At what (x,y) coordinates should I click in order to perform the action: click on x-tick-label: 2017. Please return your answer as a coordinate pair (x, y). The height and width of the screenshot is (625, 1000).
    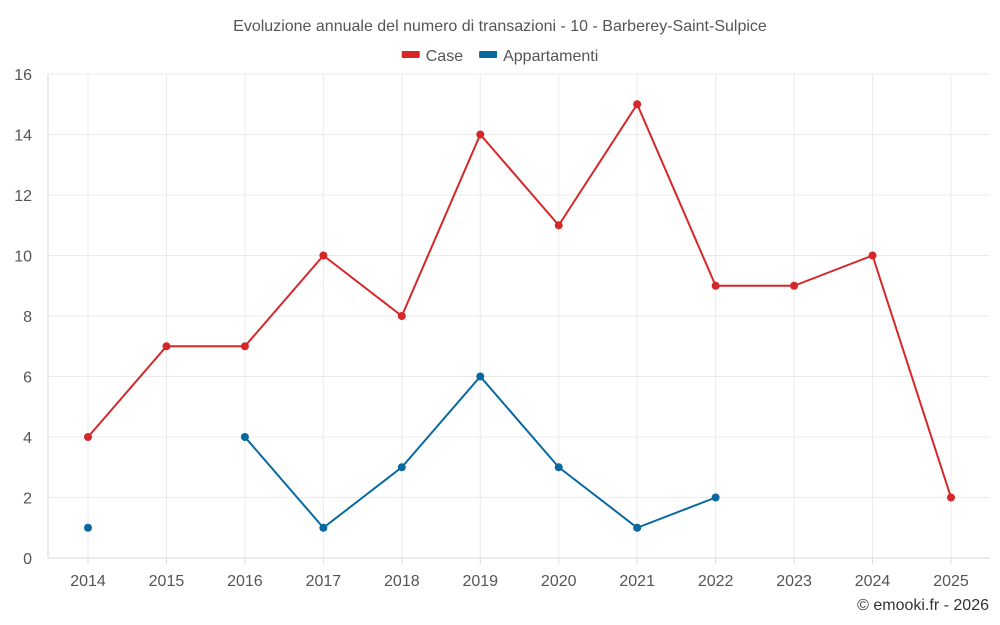
    Looking at the image, I should click on (324, 581).